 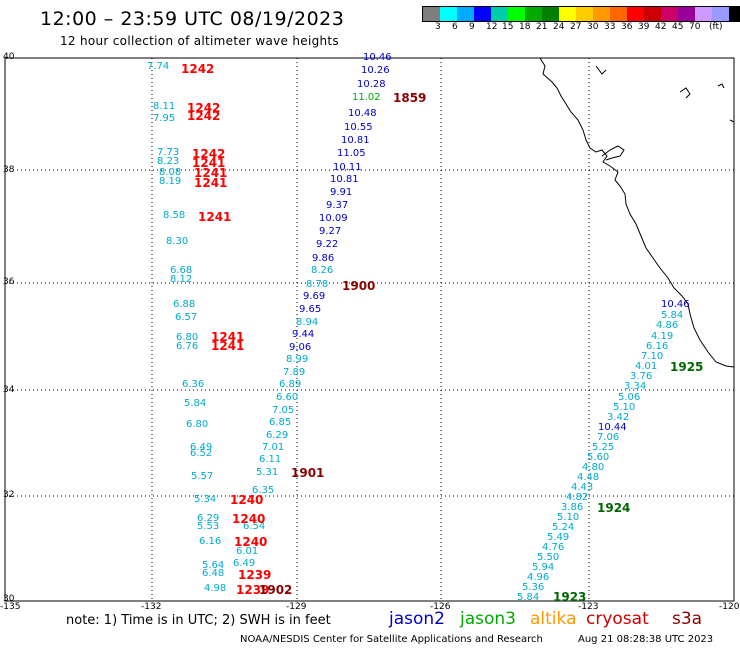 What do you see at coordinates (593, 27) in the screenshot?
I see `colorbar-label: 30` at bounding box center [593, 27].